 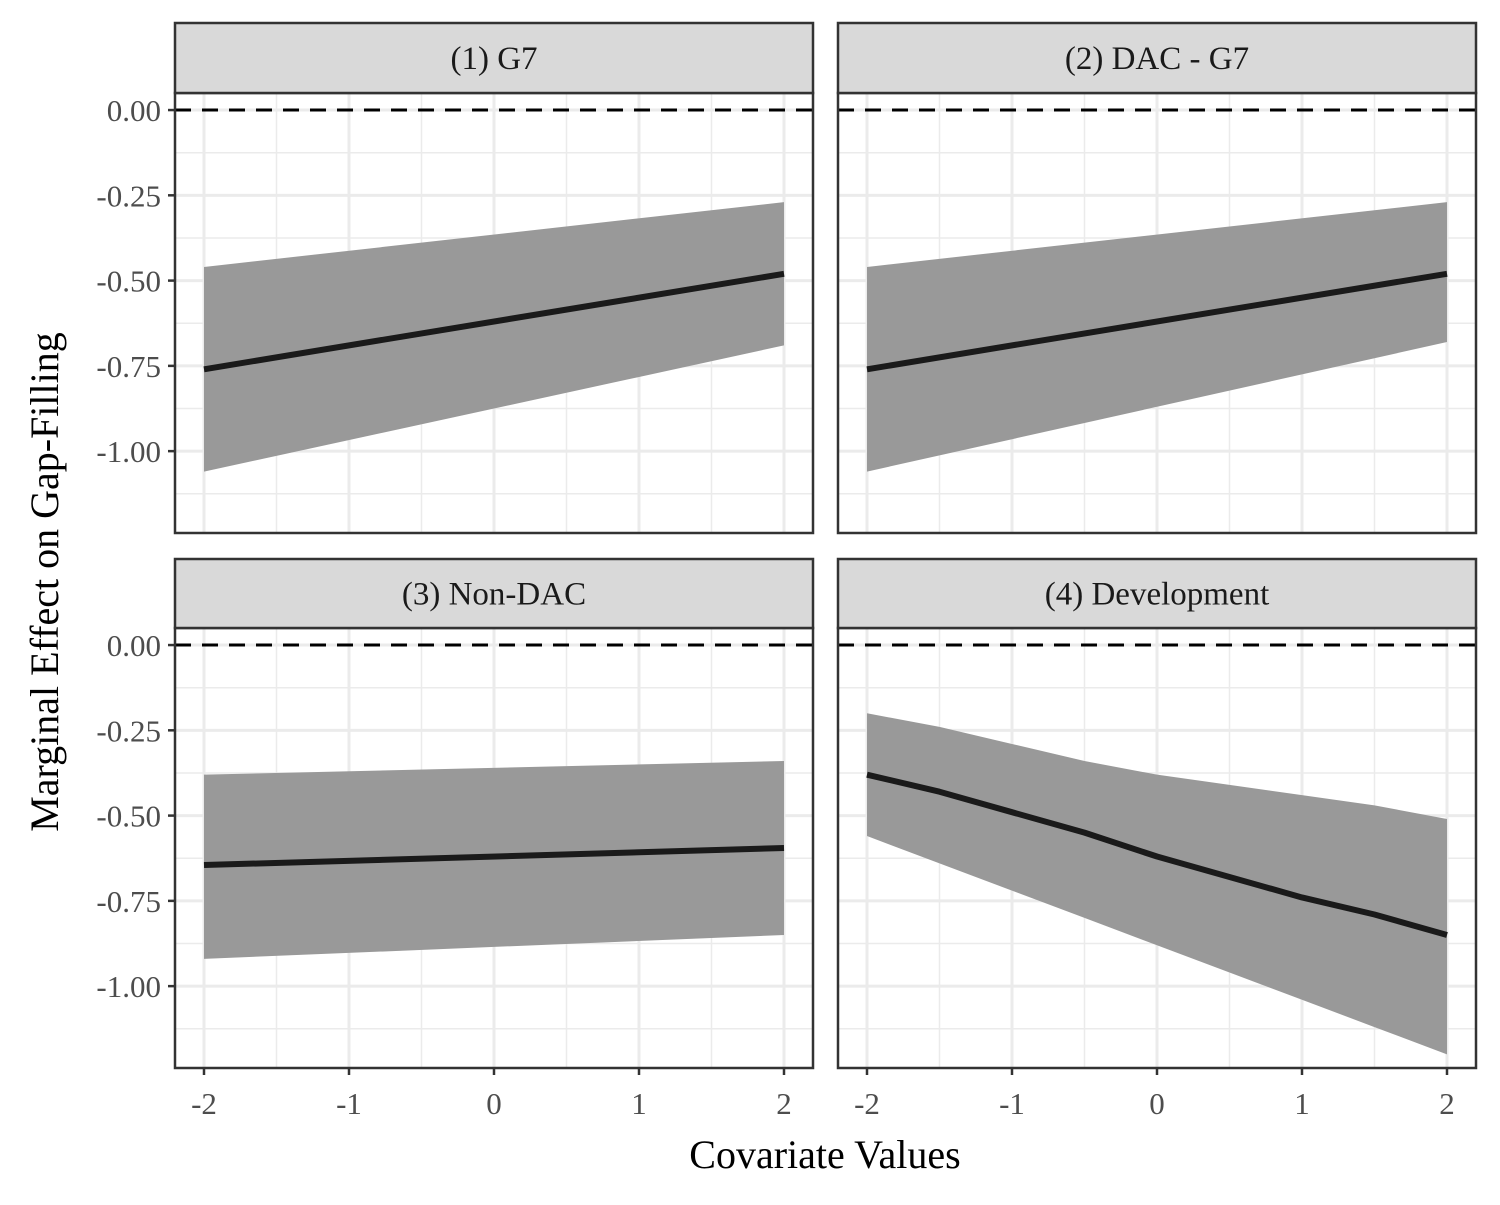 I want to click on facet-title: (1) G7, so click(x=493, y=59).